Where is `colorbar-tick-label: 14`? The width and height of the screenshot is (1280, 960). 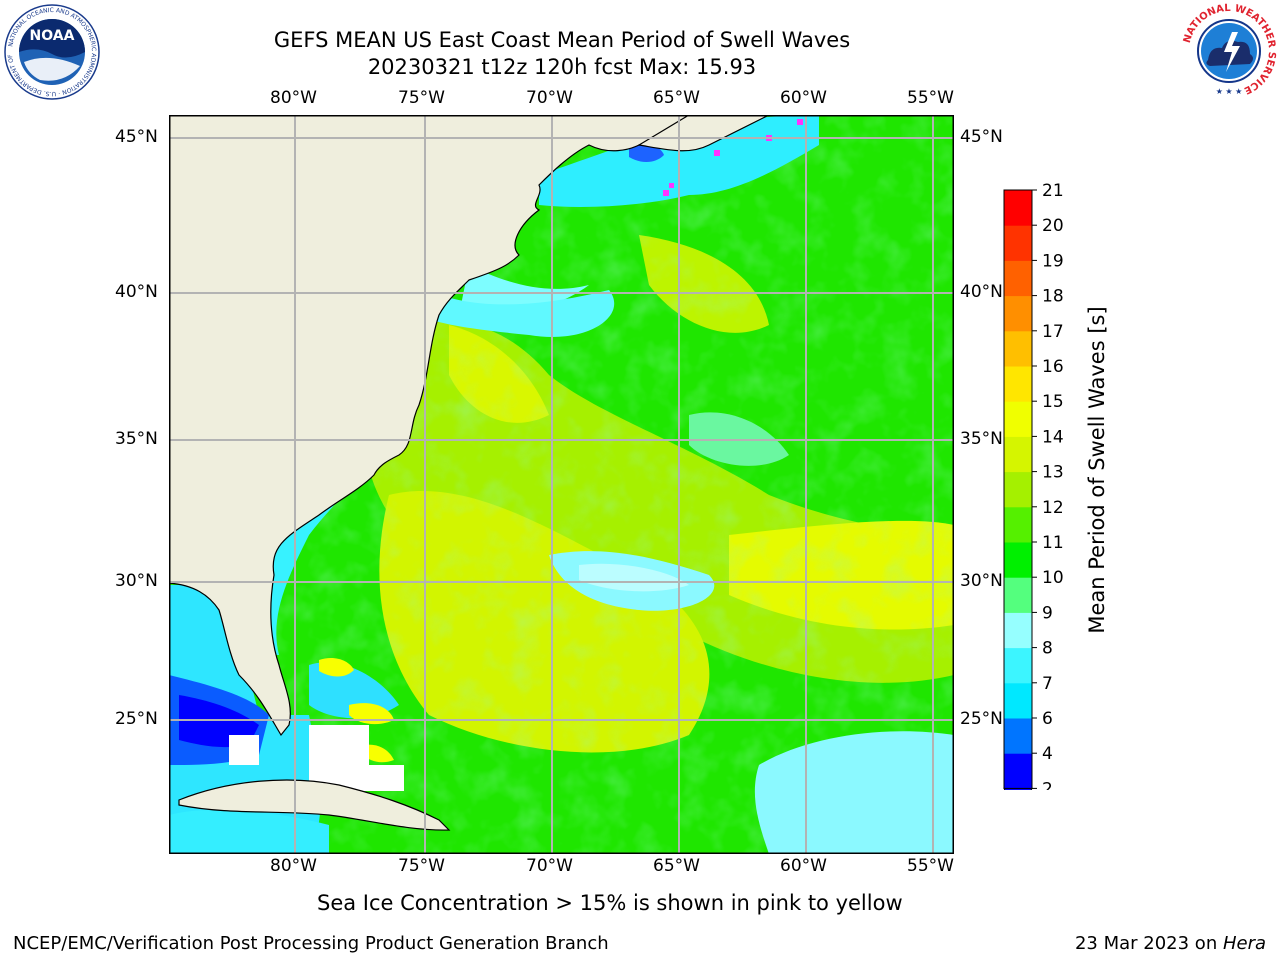
colorbar-tick-label: 14 is located at coordinates (1053, 437).